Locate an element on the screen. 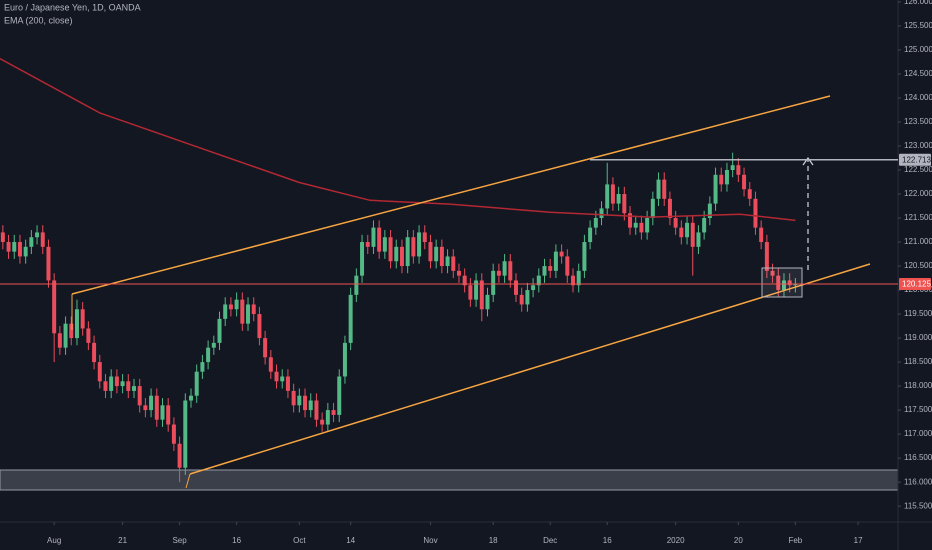  x-tick-label: 16 is located at coordinates (607, 540).